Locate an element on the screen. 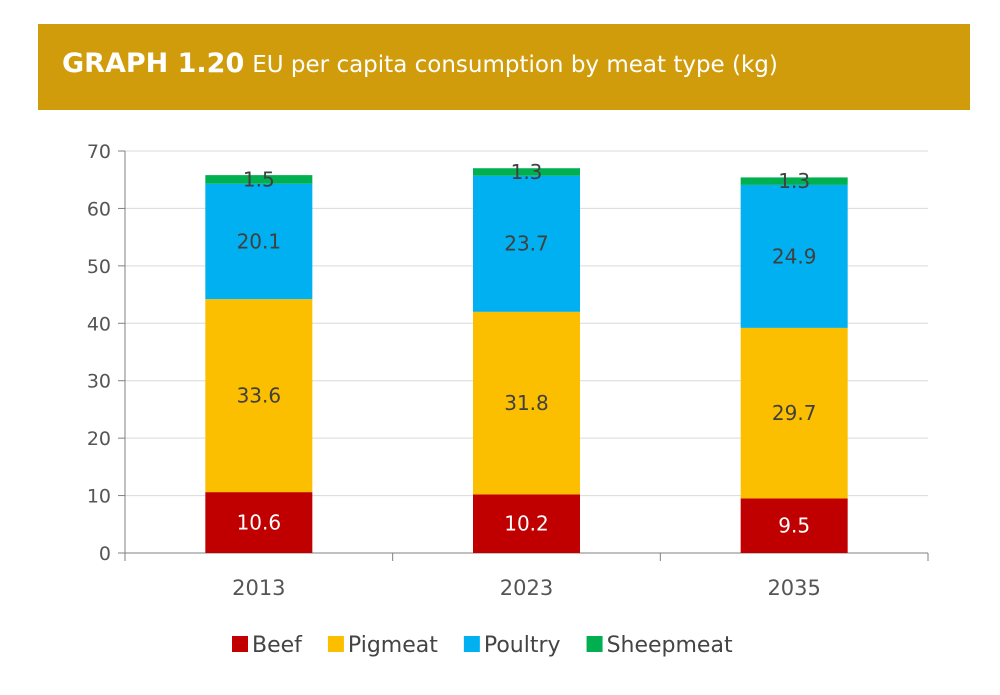 The width and height of the screenshot is (1000, 695). bar-sheepmeat-2035 is located at coordinates (794, 181).